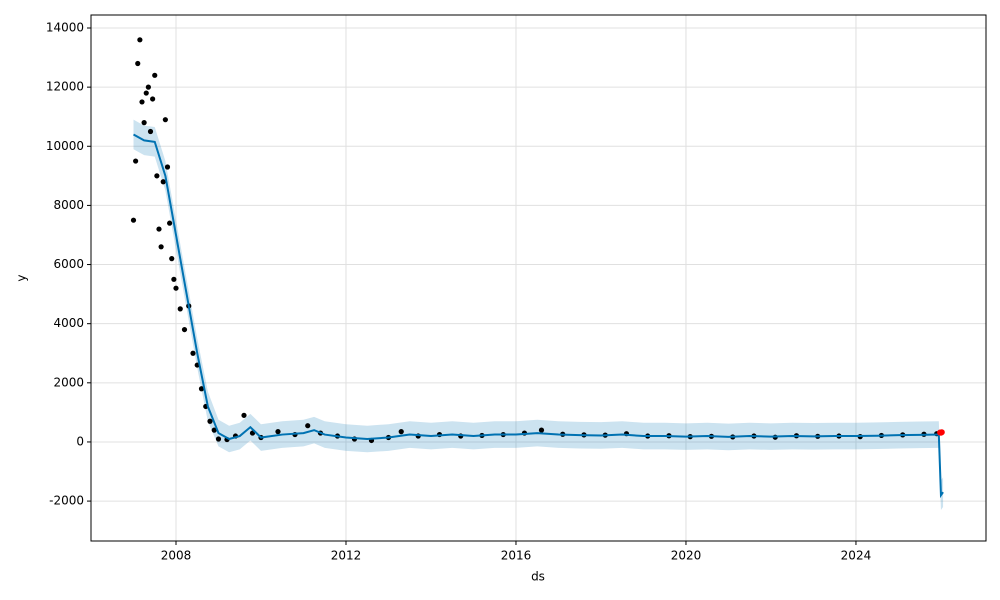 The image size is (1000, 600). What do you see at coordinates (516, 556) in the screenshot?
I see `x-tick-label: 2016` at bounding box center [516, 556].